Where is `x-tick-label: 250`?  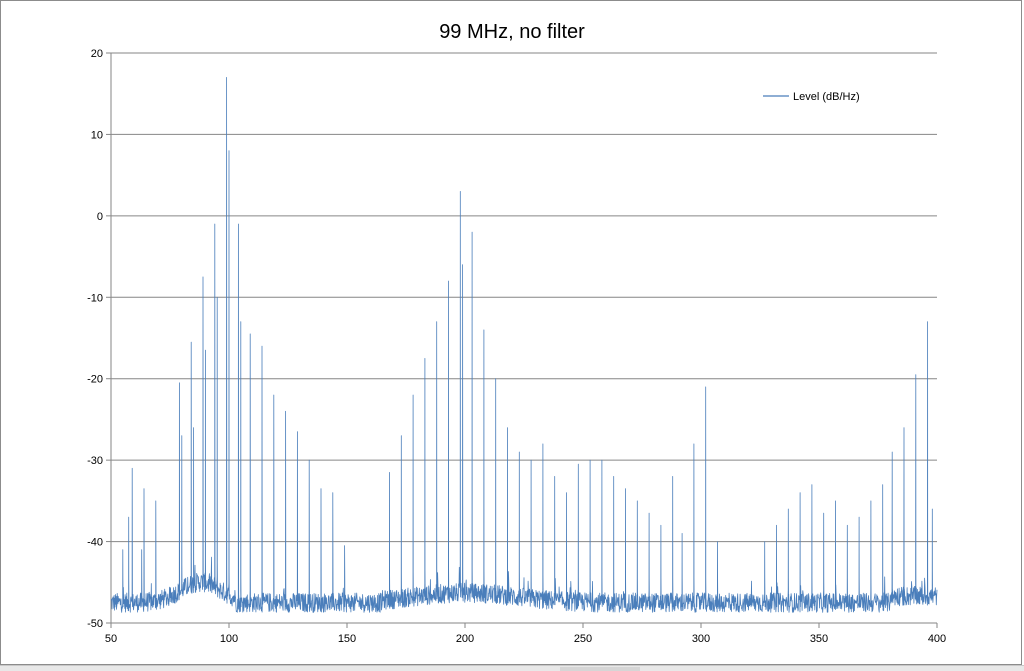 x-tick-label: 250 is located at coordinates (583, 639).